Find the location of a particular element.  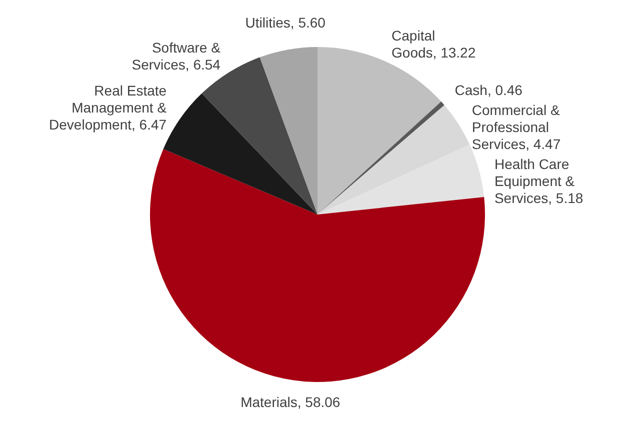

slice-label: Commercial & Professional Services, 4.47 is located at coordinates (516, 127).